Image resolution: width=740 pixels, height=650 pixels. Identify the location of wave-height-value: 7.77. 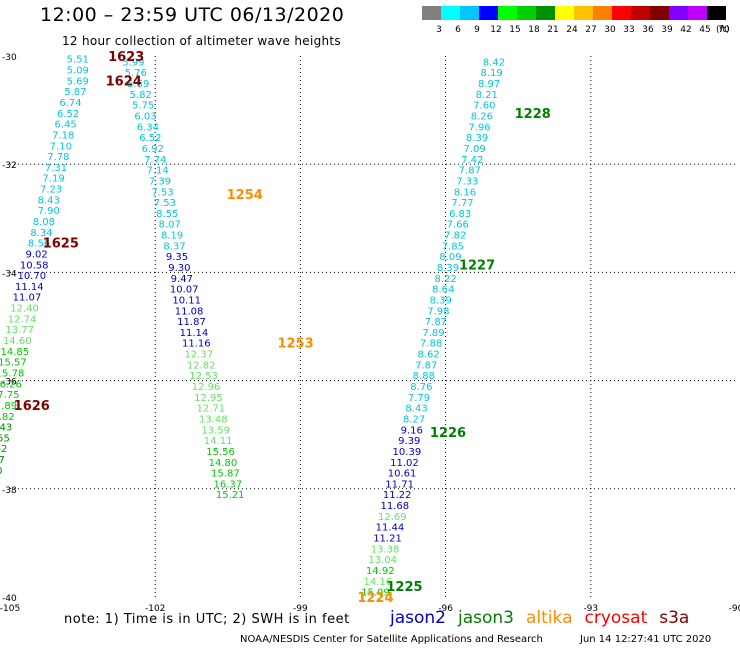
(462, 203).